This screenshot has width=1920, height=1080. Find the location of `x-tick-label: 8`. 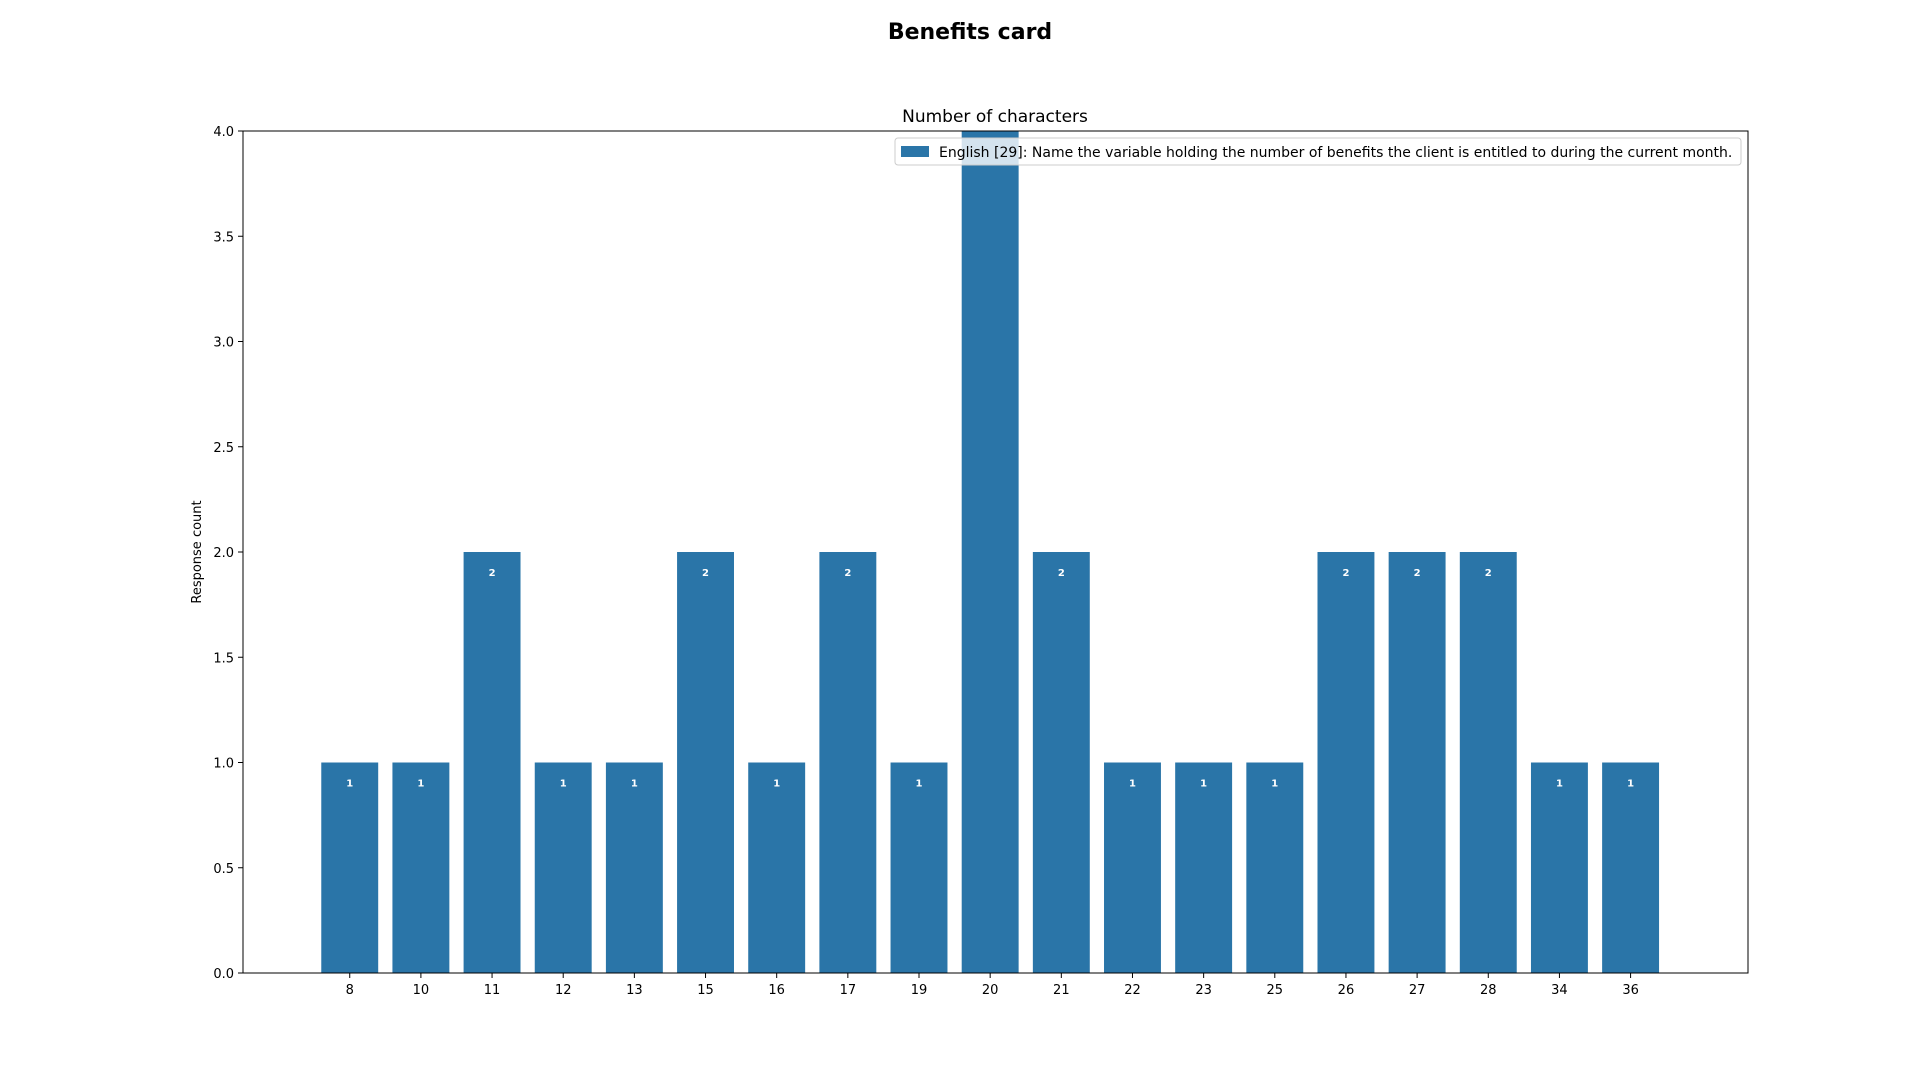

x-tick-label: 8 is located at coordinates (350, 990).